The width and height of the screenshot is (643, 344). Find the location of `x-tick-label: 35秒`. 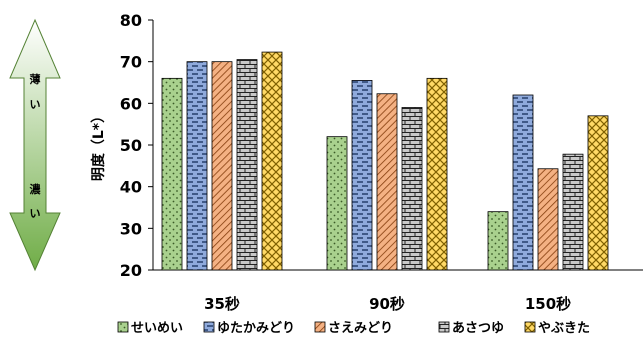

x-tick-label: 35秒 is located at coordinates (222, 304).